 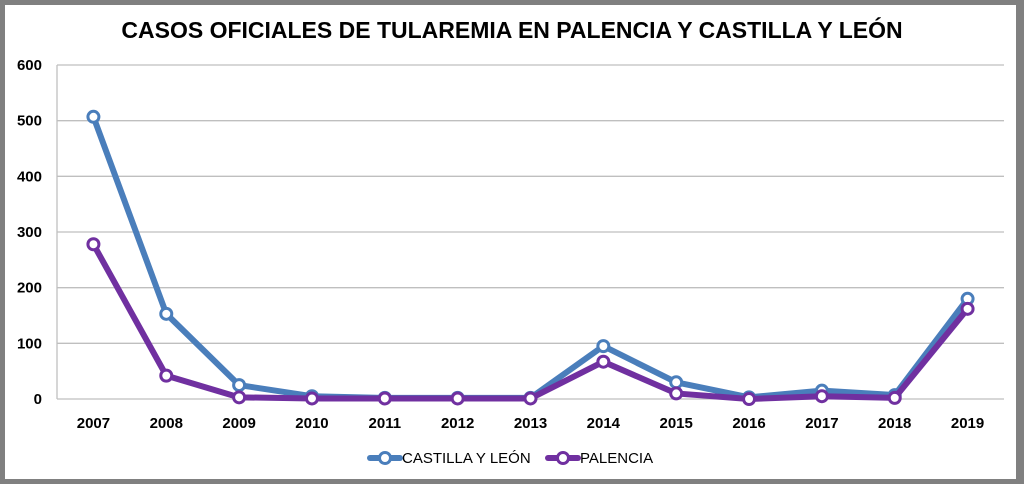 I want to click on x-tick-label: 2017, so click(x=821, y=423).